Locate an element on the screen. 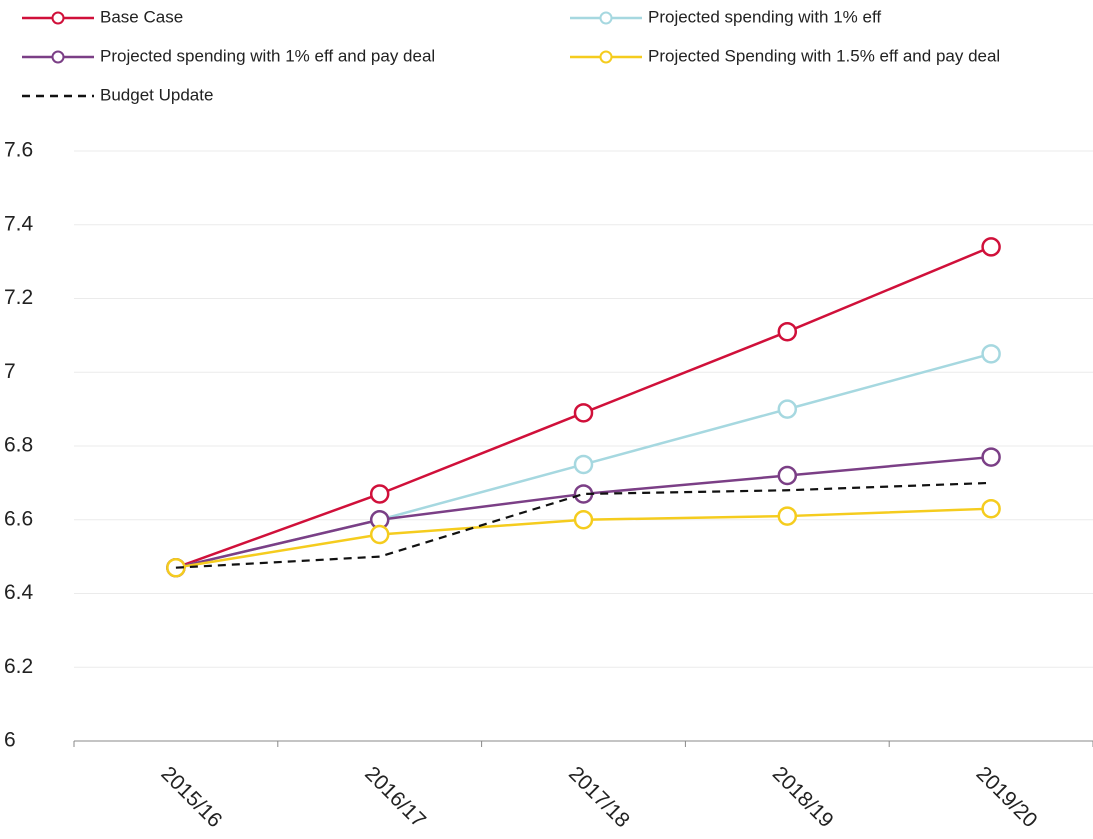 Image resolution: width=1093 pixels, height=839 pixels. y-tick-label: 7.2 is located at coordinates (18, 297).